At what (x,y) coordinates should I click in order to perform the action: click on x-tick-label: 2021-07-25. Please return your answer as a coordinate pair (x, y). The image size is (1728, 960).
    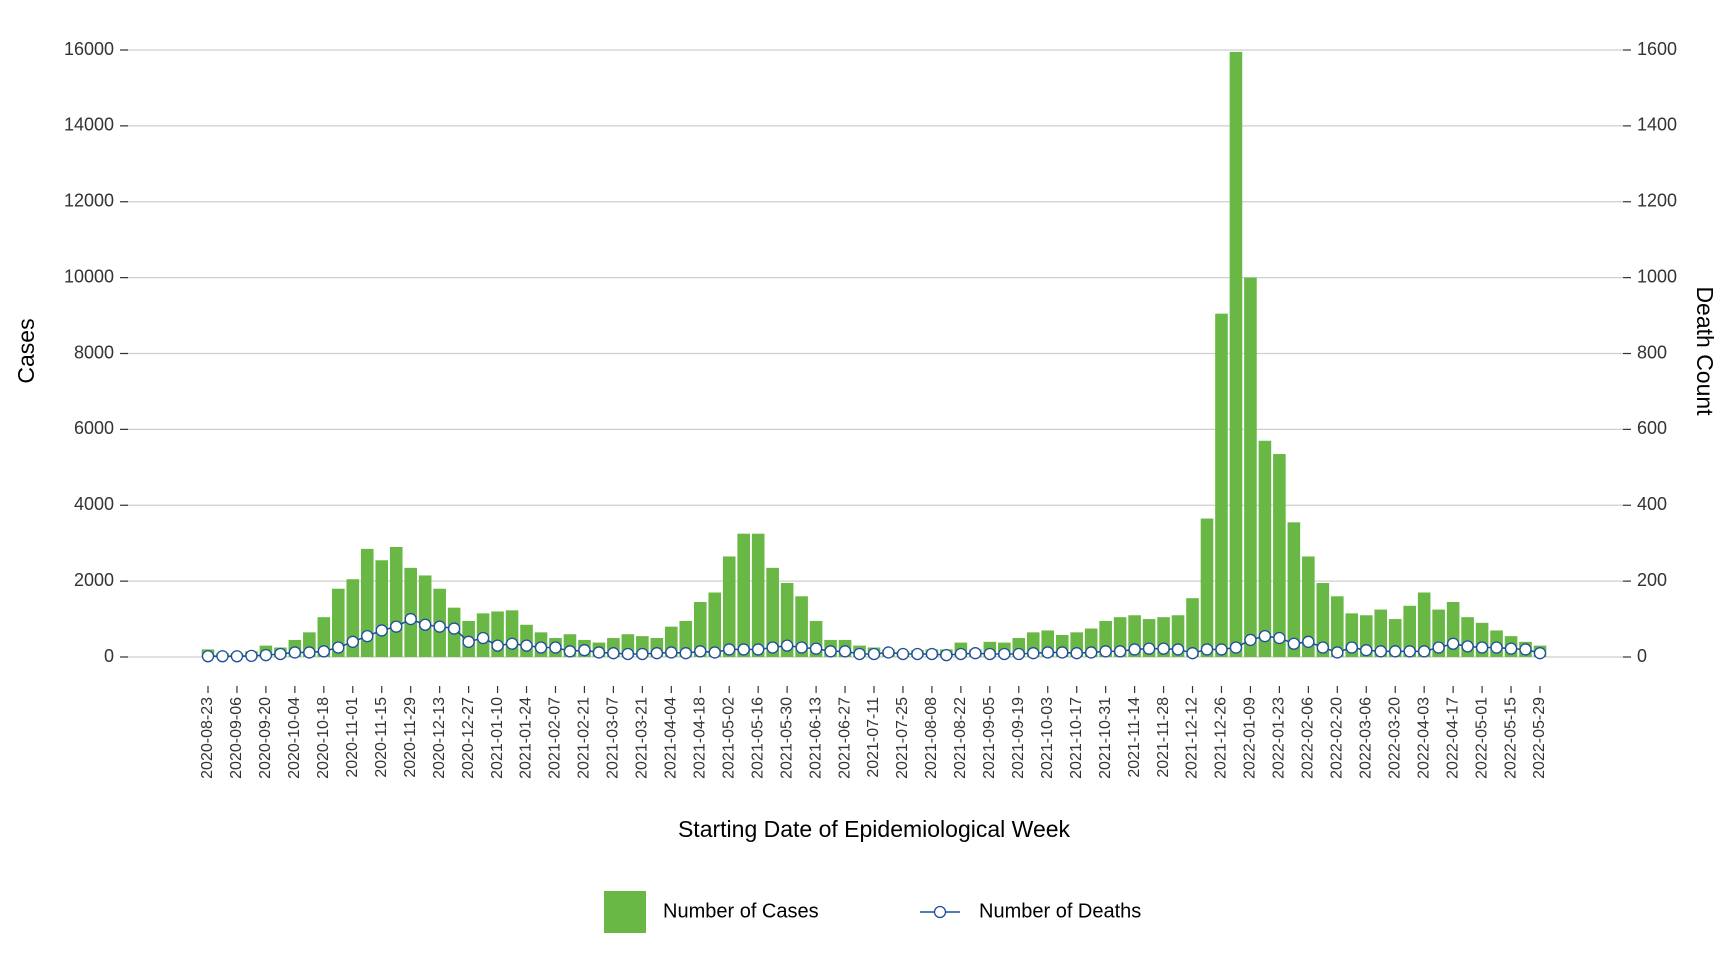
    Looking at the image, I should click on (902, 738).